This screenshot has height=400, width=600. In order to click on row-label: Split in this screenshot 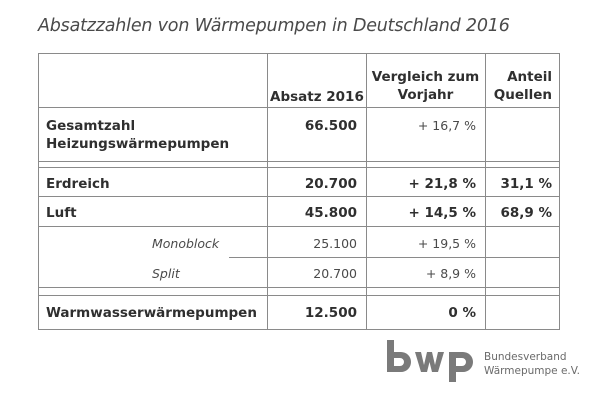, I will do `click(166, 273)`.